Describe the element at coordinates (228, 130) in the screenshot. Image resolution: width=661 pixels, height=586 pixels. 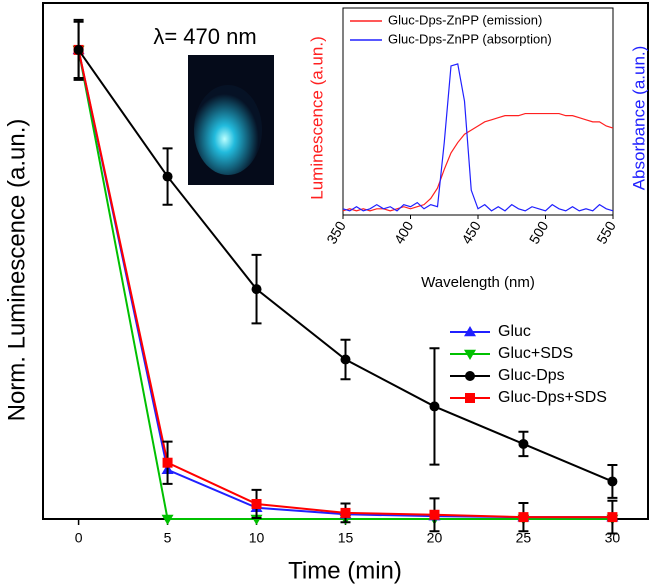
I see `photo-glow` at that location.